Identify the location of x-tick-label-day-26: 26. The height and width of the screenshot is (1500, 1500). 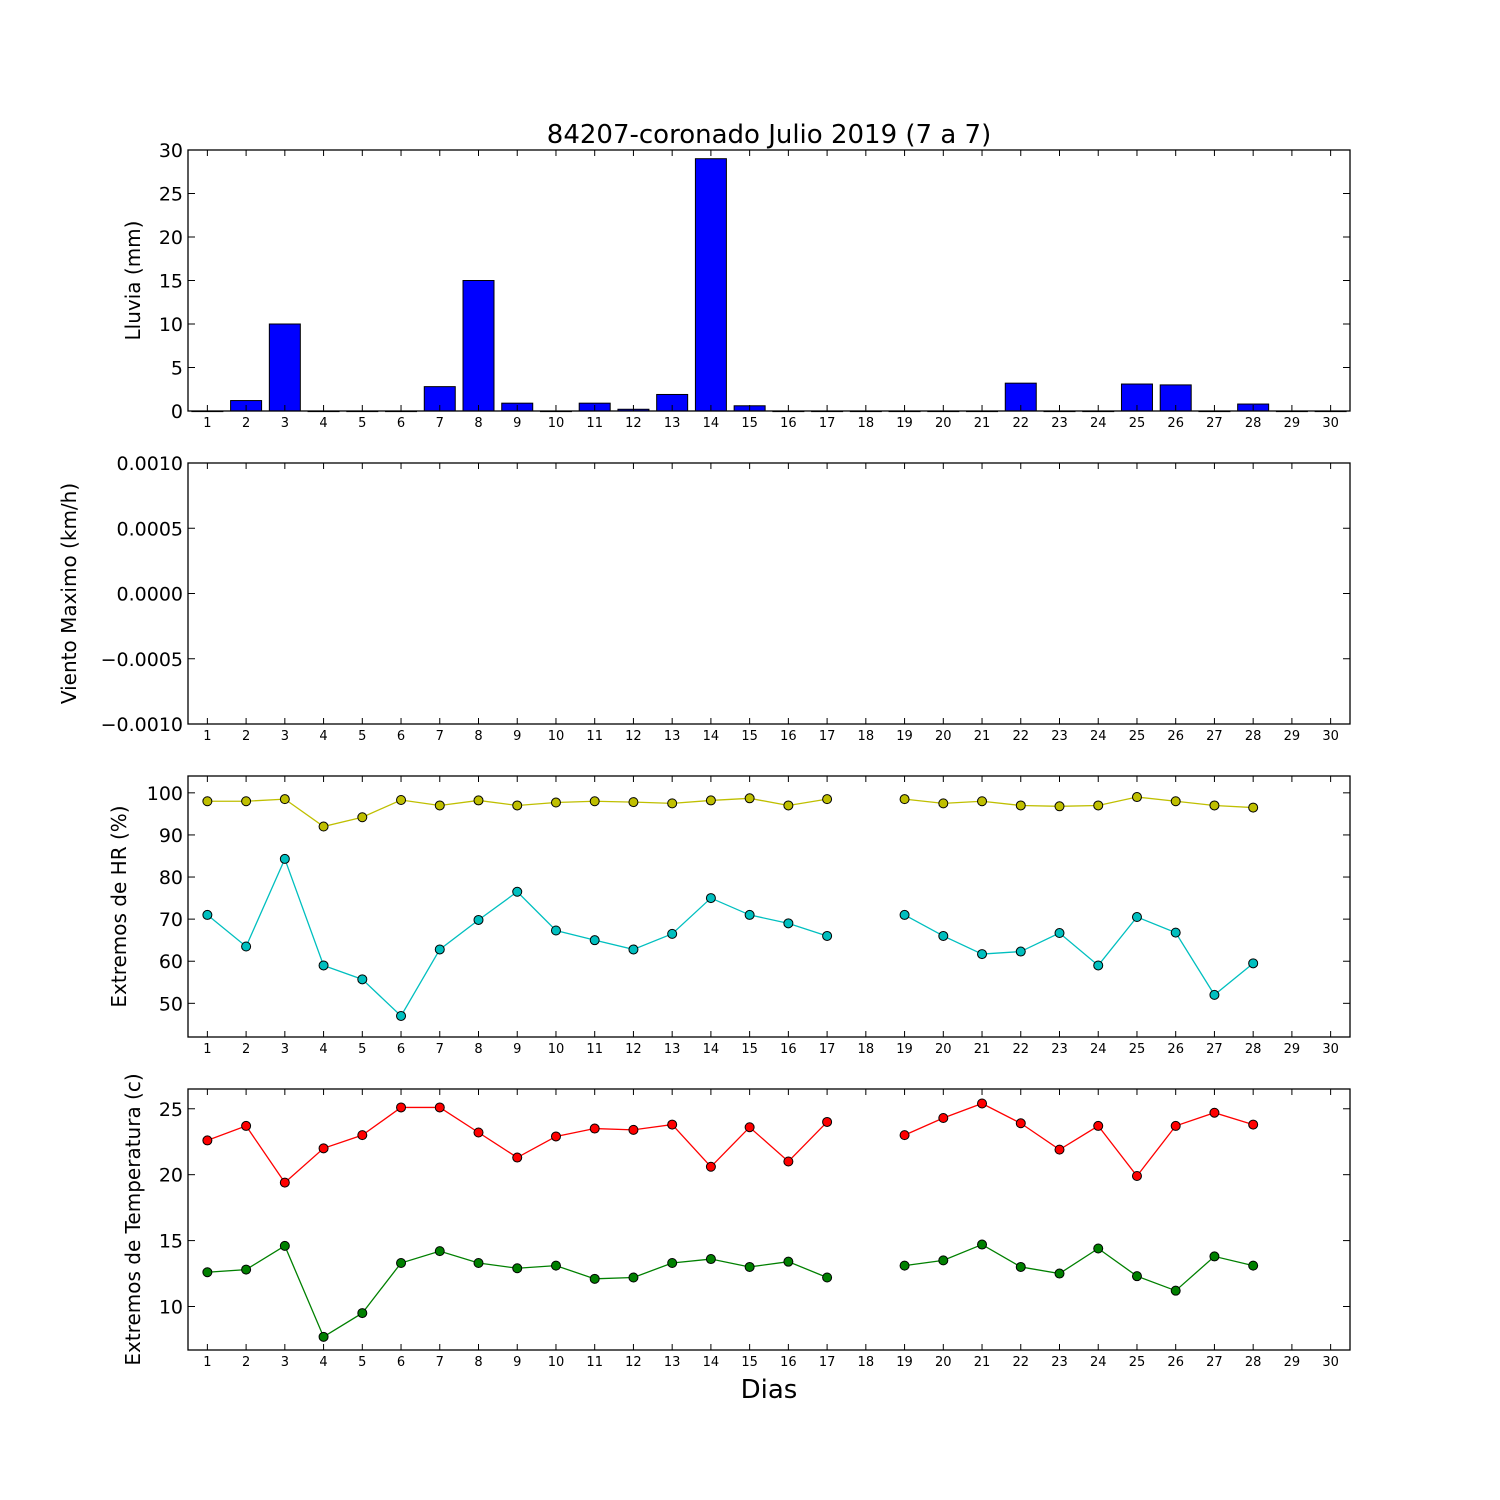
(1175, 1049).